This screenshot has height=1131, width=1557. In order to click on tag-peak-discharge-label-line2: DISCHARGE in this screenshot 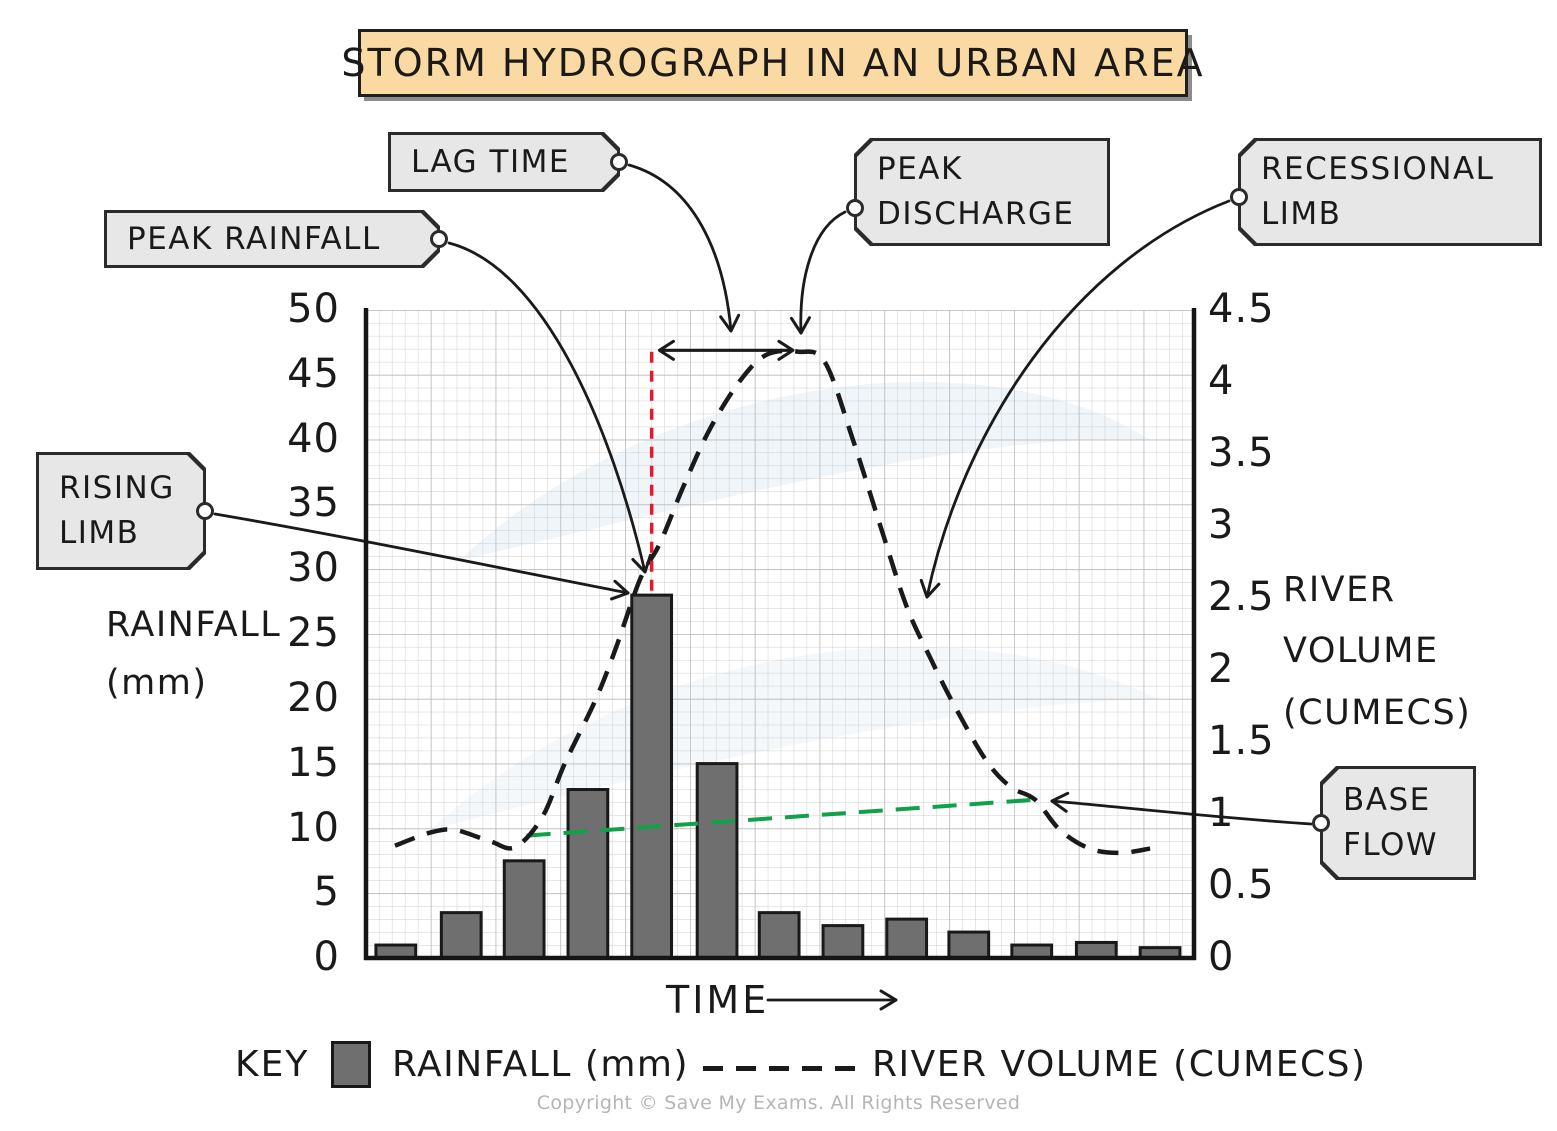, I will do `click(976, 214)`.